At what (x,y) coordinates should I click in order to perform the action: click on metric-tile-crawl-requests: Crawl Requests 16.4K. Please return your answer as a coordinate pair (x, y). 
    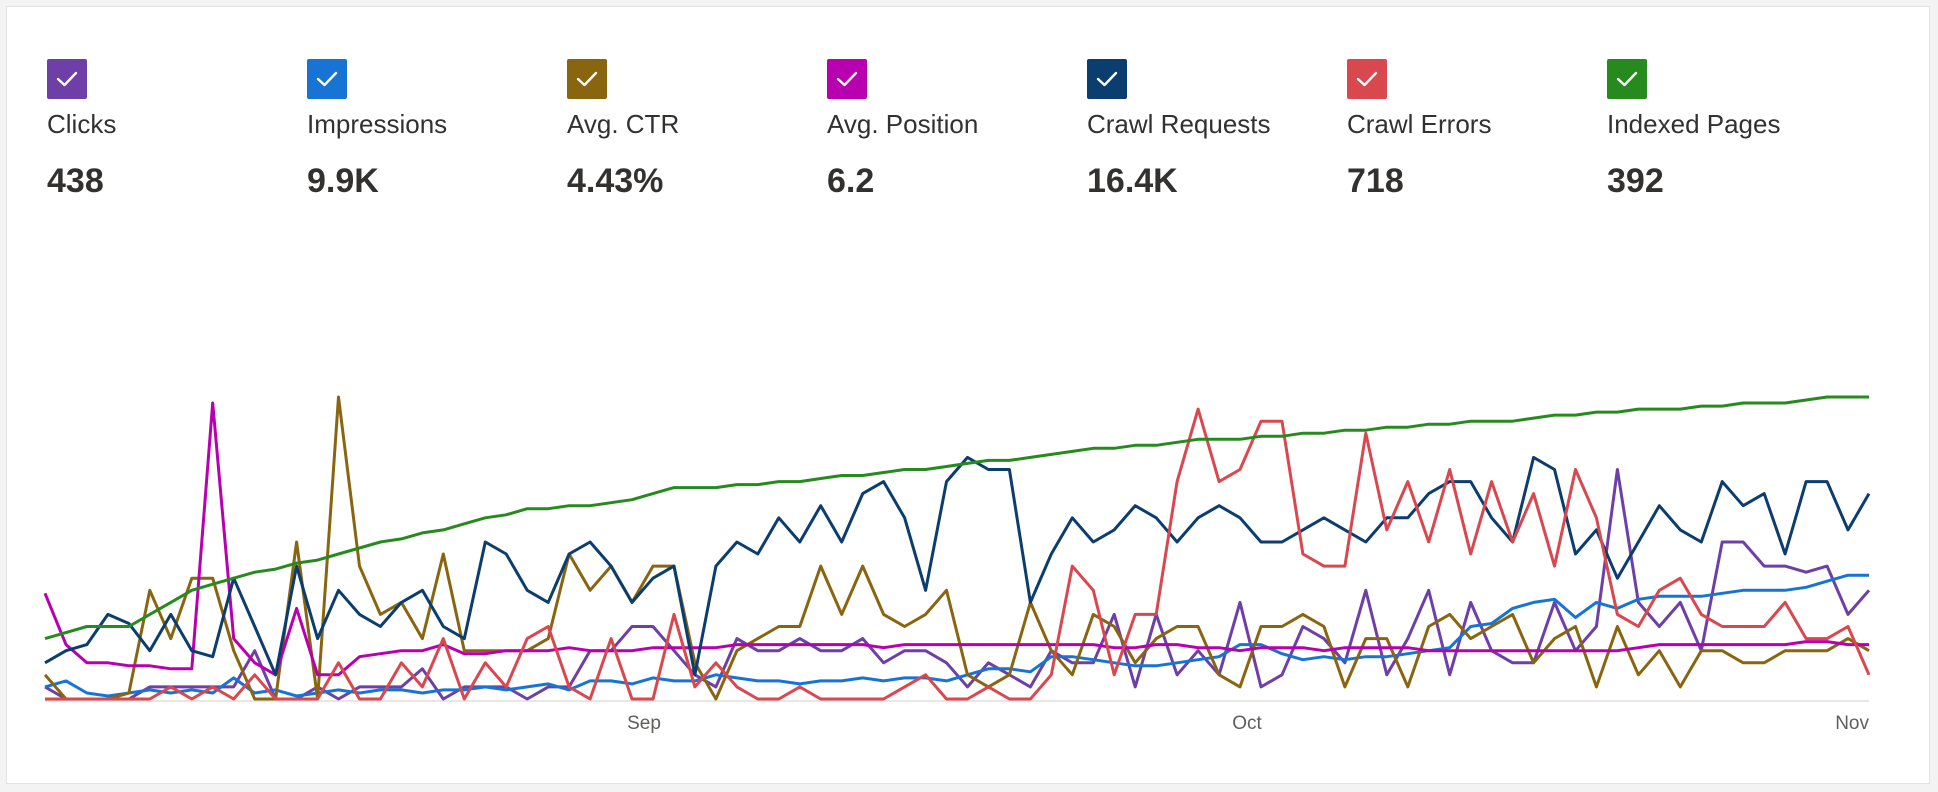
    Looking at the image, I should click on (1207, 130).